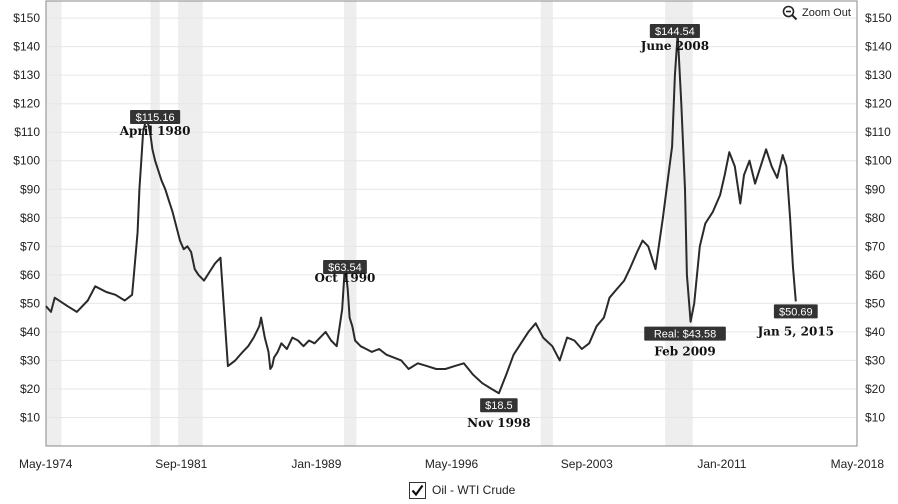 The height and width of the screenshot is (504, 898). What do you see at coordinates (30, 275) in the screenshot?
I see `y-tick-label-left: $60` at bounding box center [30, 275].